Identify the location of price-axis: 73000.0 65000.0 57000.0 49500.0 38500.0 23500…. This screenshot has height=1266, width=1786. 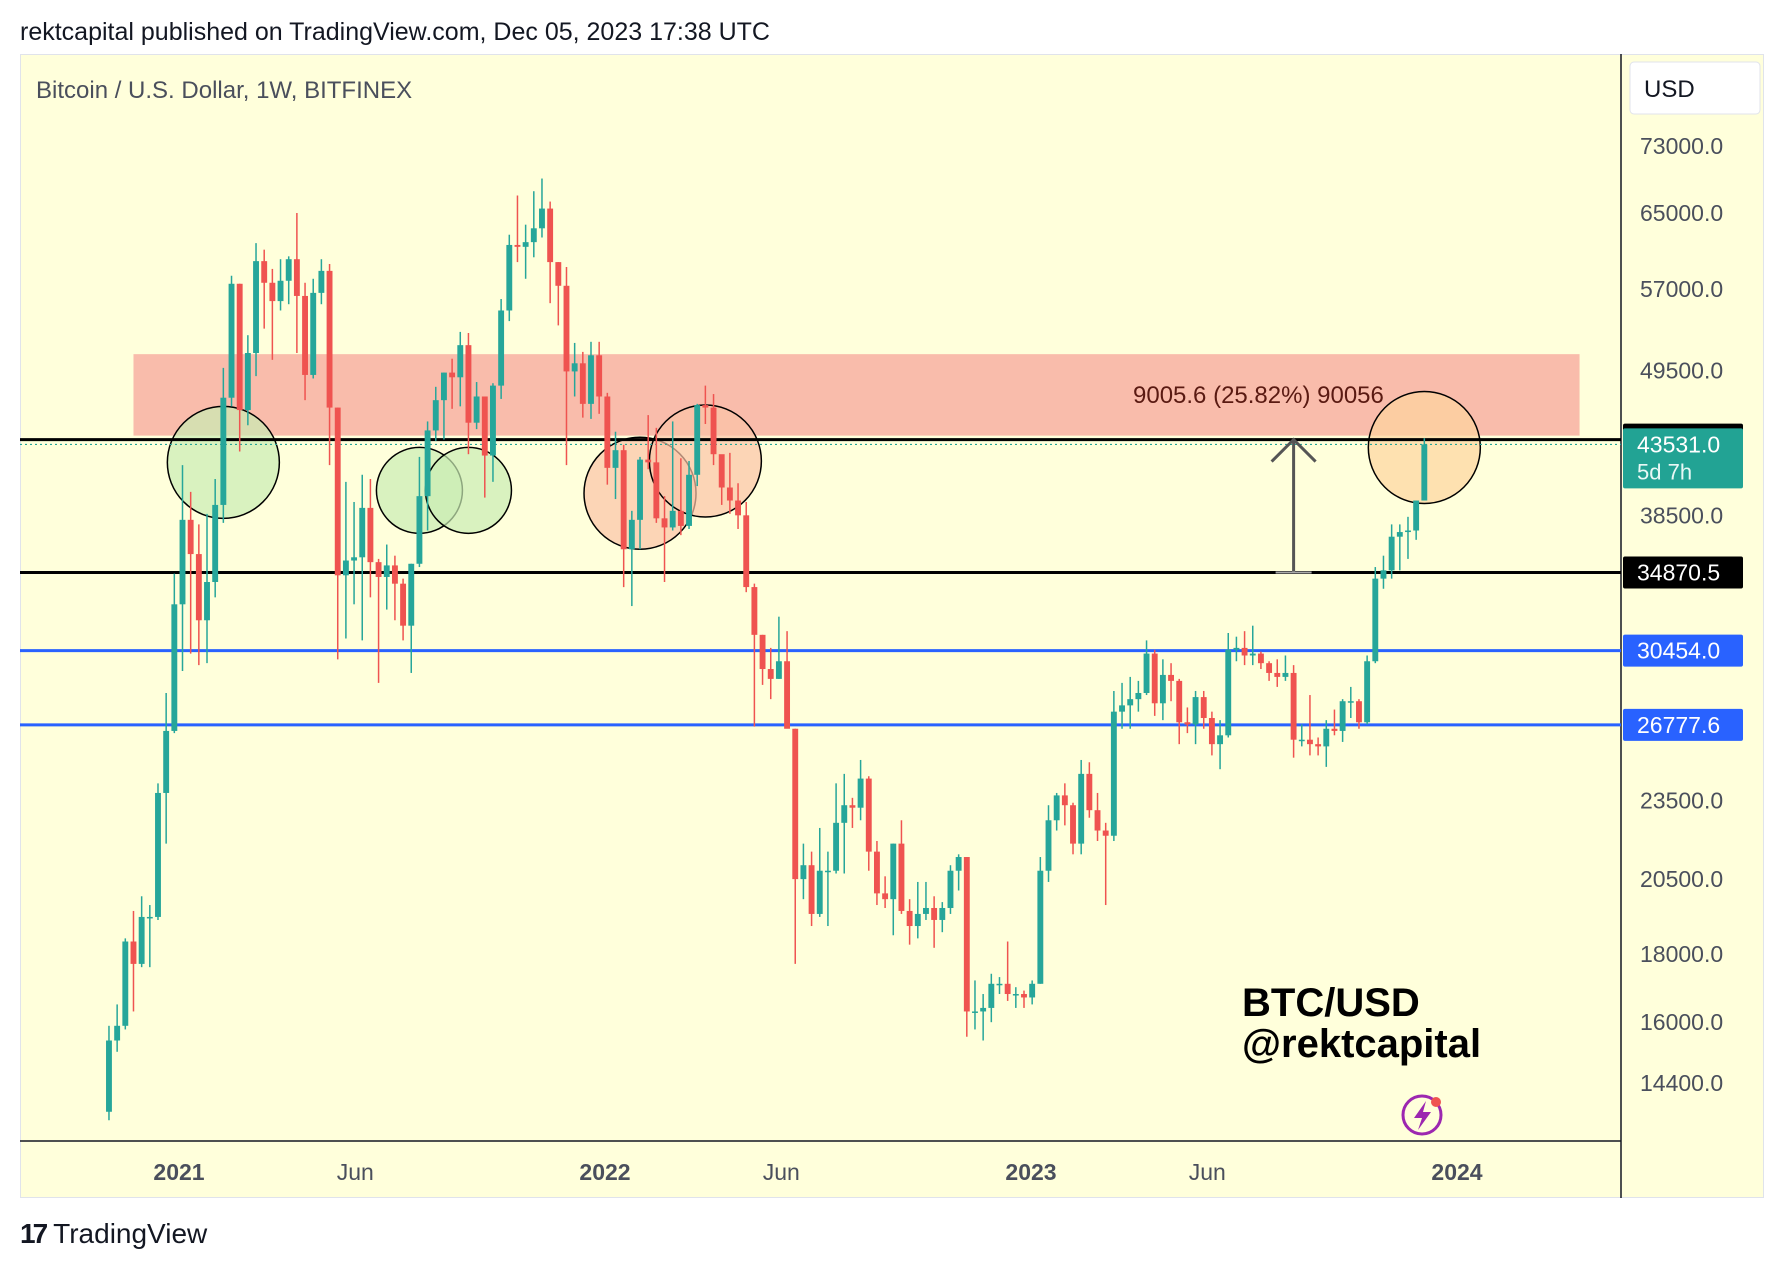
(1681, 614).